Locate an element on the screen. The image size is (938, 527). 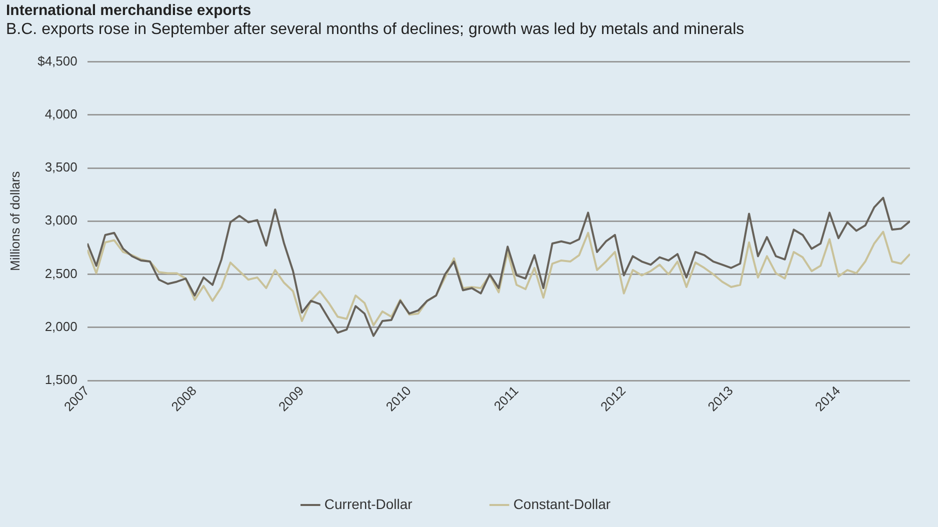
legend-label: Current-Dollar is located at coordinates (368, 504).